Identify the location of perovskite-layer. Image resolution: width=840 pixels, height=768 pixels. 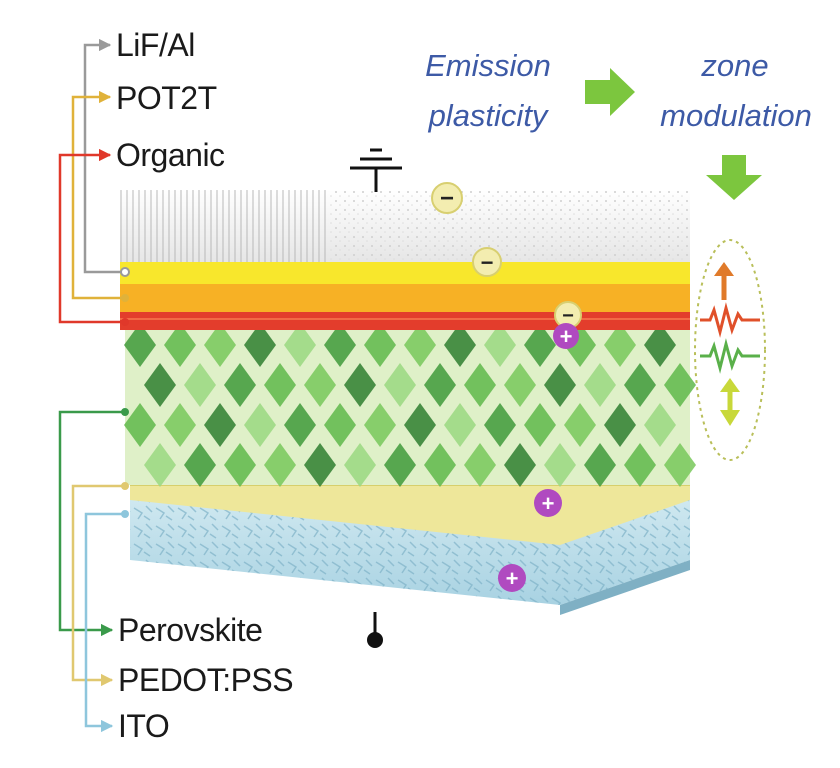
(410, 405).